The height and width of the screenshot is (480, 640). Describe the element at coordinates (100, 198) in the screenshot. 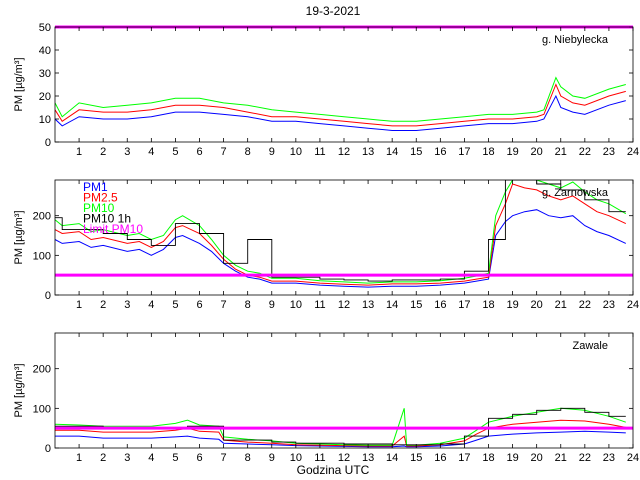

I see `legend-entry: PM2.5` at that location.